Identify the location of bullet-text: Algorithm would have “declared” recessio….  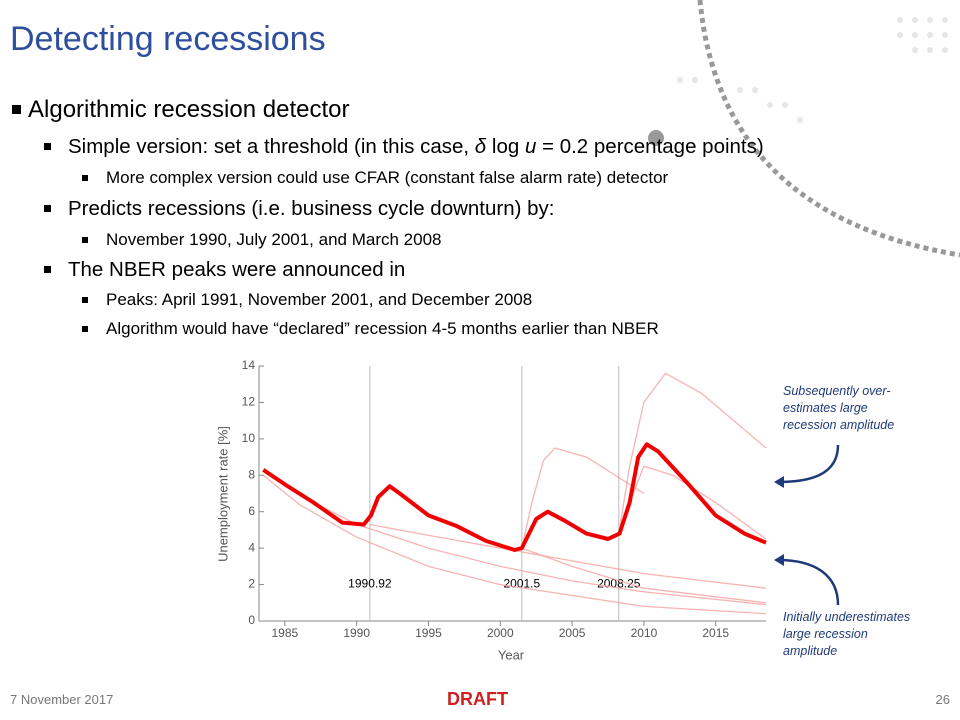
(382, 328).